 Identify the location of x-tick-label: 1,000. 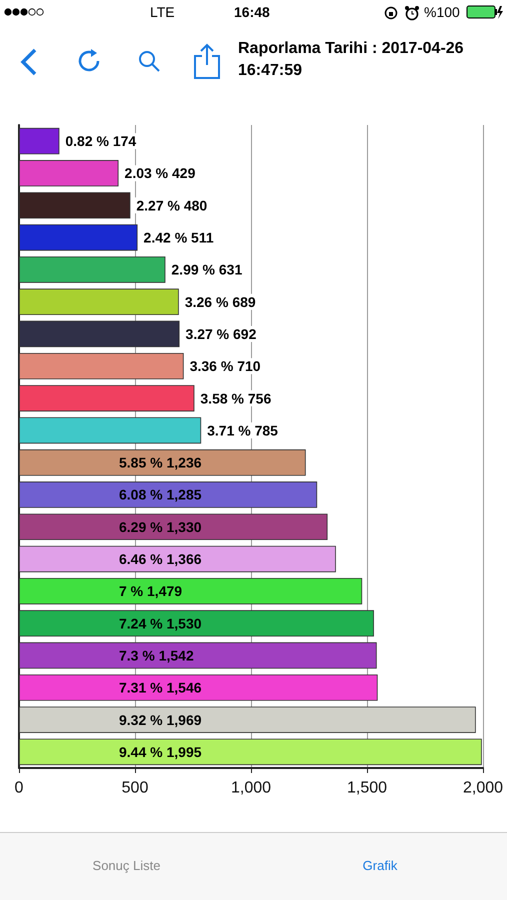
(251, 788).